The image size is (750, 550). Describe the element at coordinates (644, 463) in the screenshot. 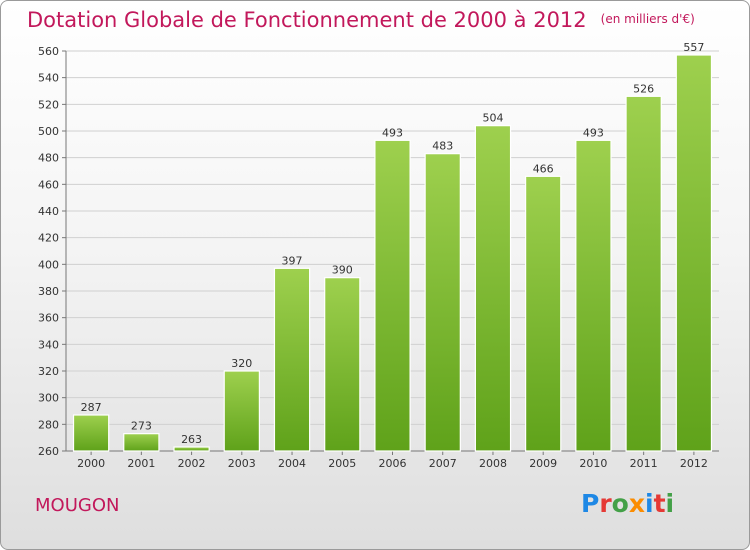

I see `x-tick-label: 2011` at that location.